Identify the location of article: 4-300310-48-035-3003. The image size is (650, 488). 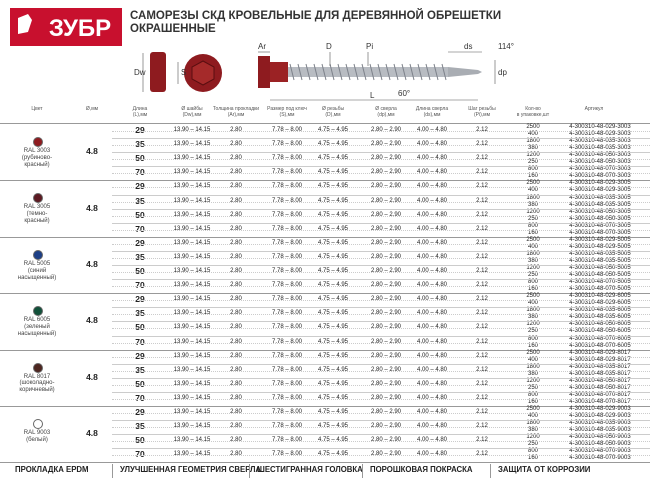
(600, 148).